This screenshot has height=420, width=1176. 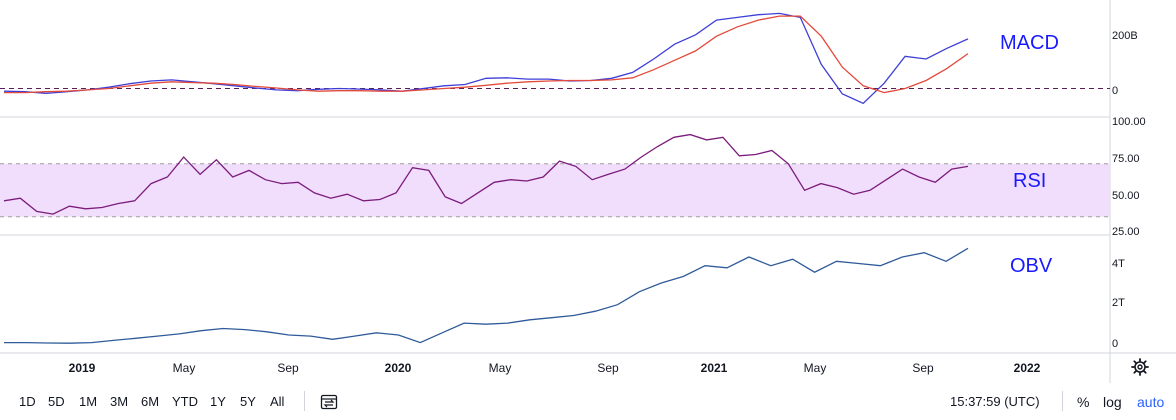 What do you see at coordinates (398, 368) in the screenshot?
I see `x-tick-label: 2020` at bounding box center [398, 368].